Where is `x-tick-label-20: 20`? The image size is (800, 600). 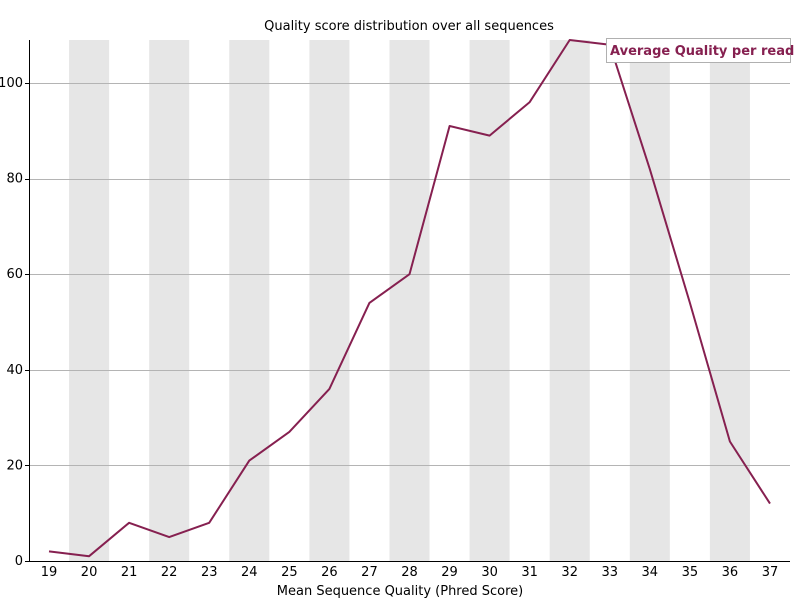 x-tick-label-20: 20 is located at coordinates (89, 572).